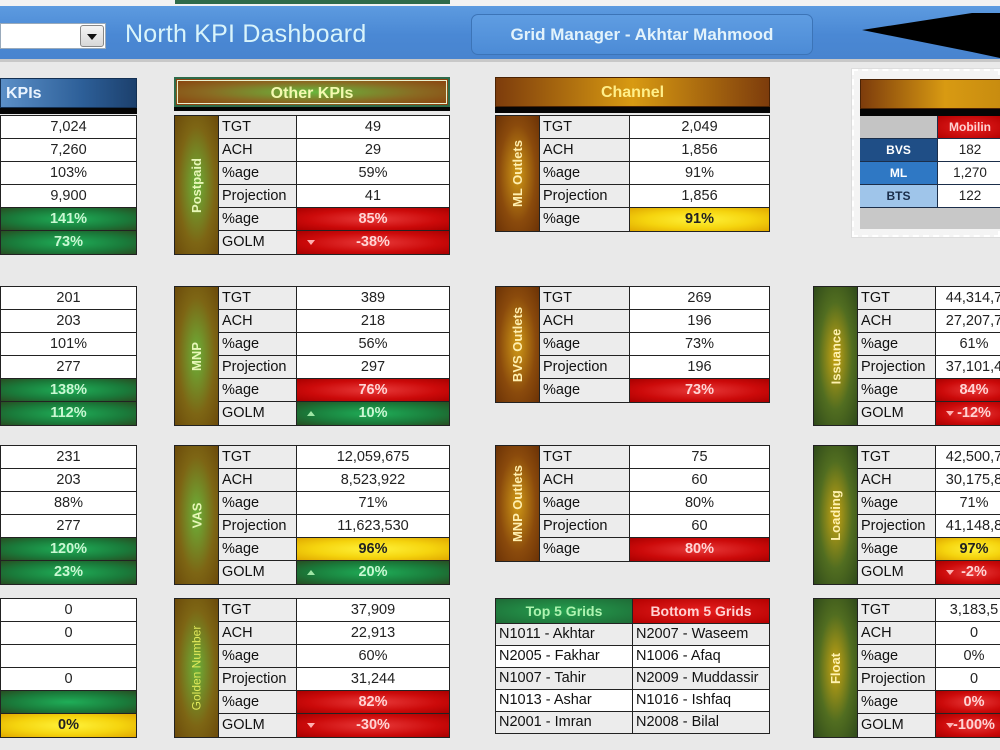 The height and width of the screenshot is (750, 1000). I want to click on kpi-value: 7,024, so click(68, 127).